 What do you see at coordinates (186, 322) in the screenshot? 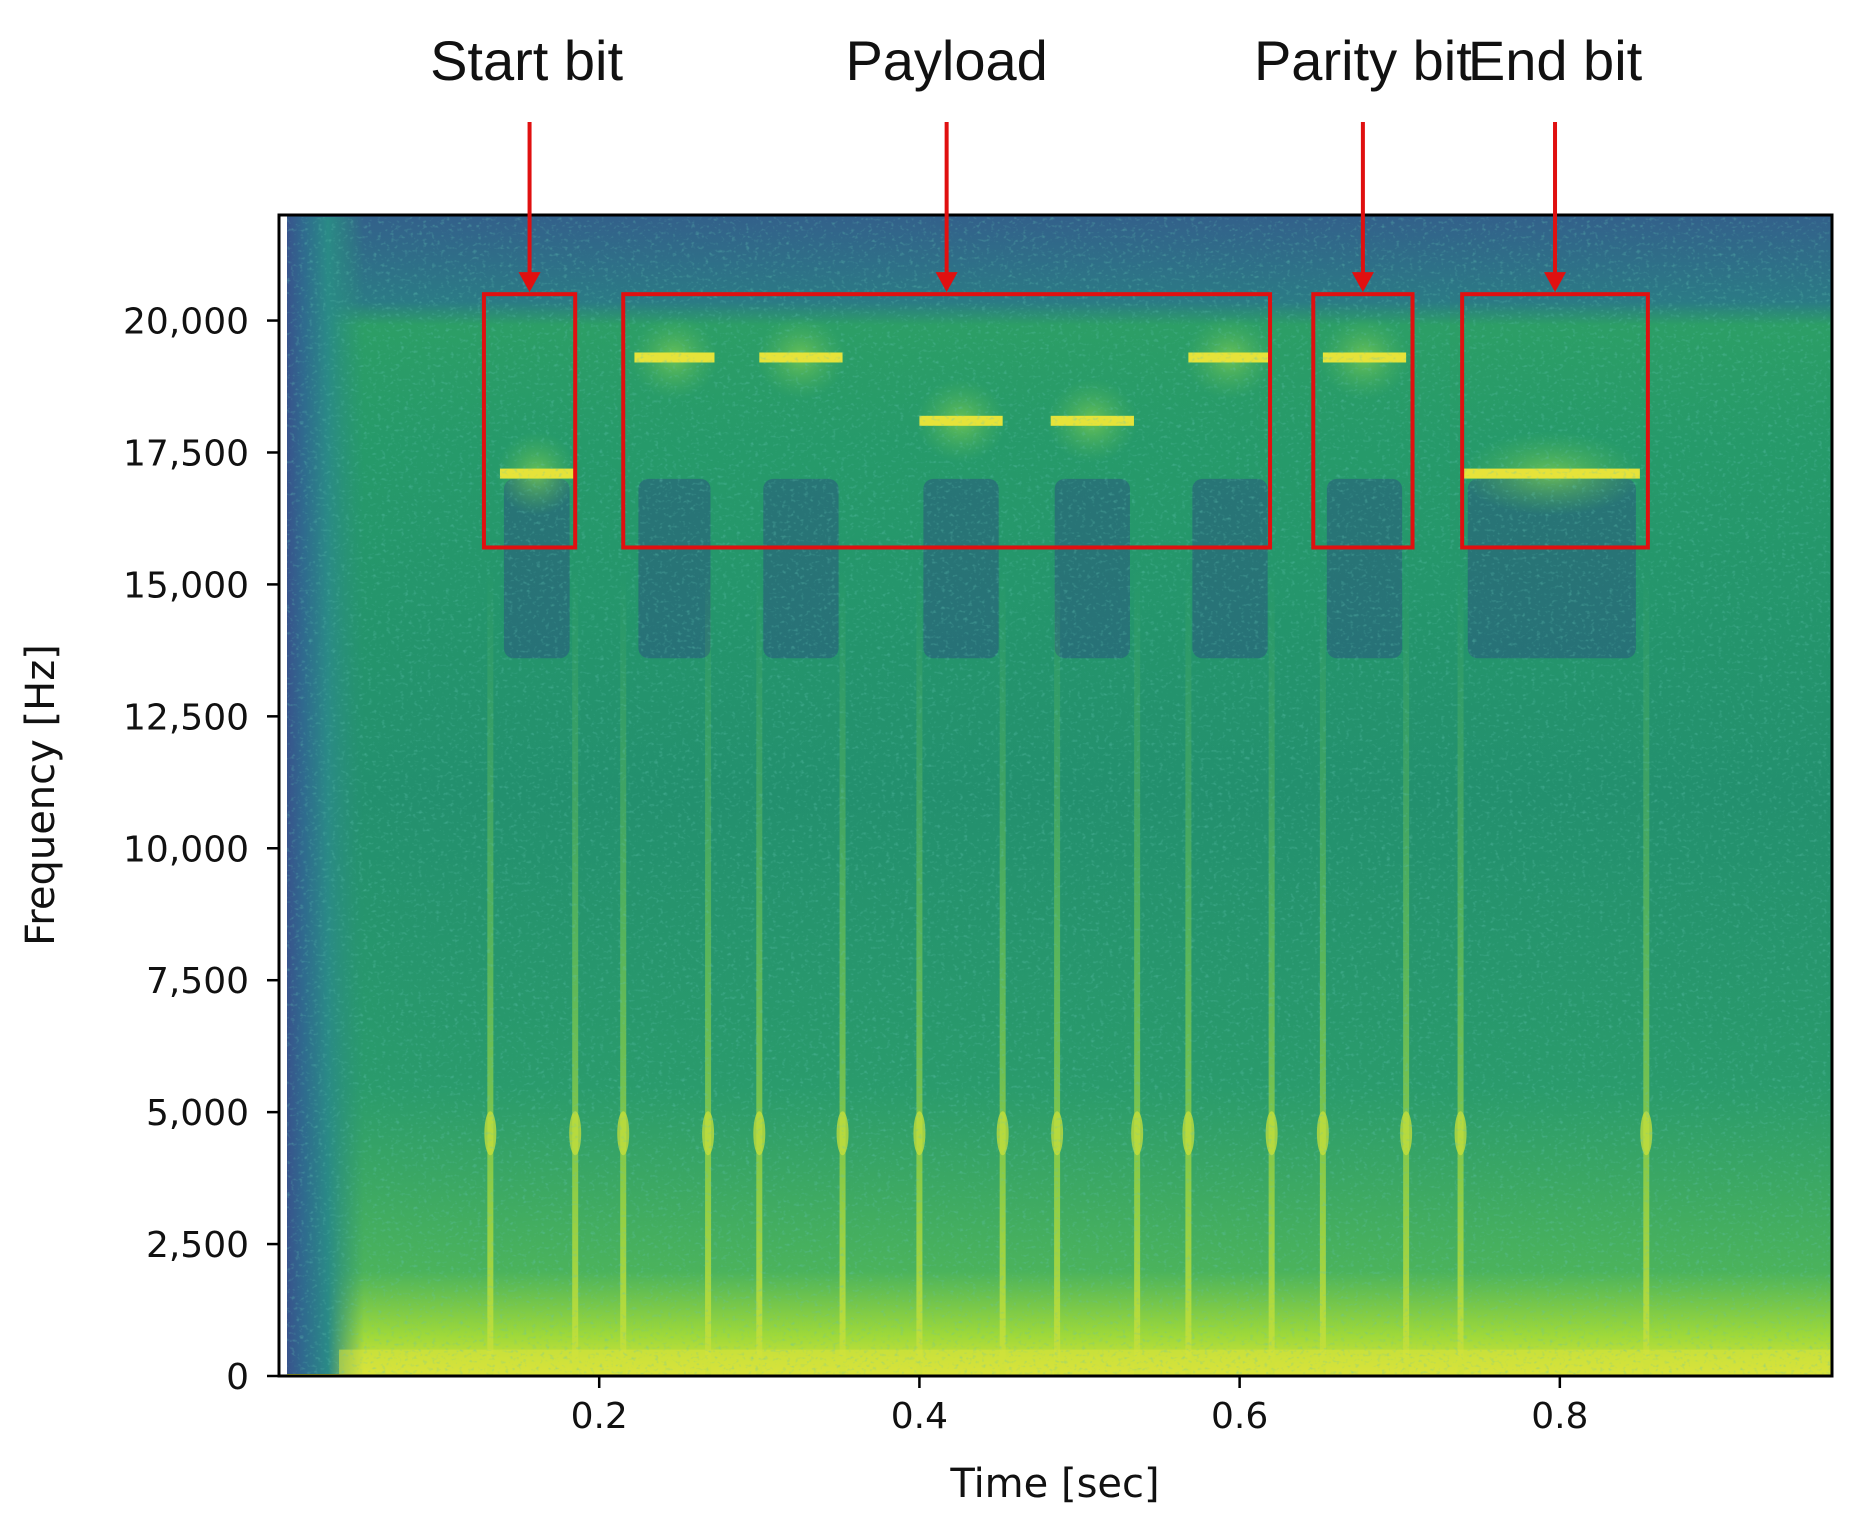
I see `y-tick-label-8: 20,000` at bounding box center [186, 322].